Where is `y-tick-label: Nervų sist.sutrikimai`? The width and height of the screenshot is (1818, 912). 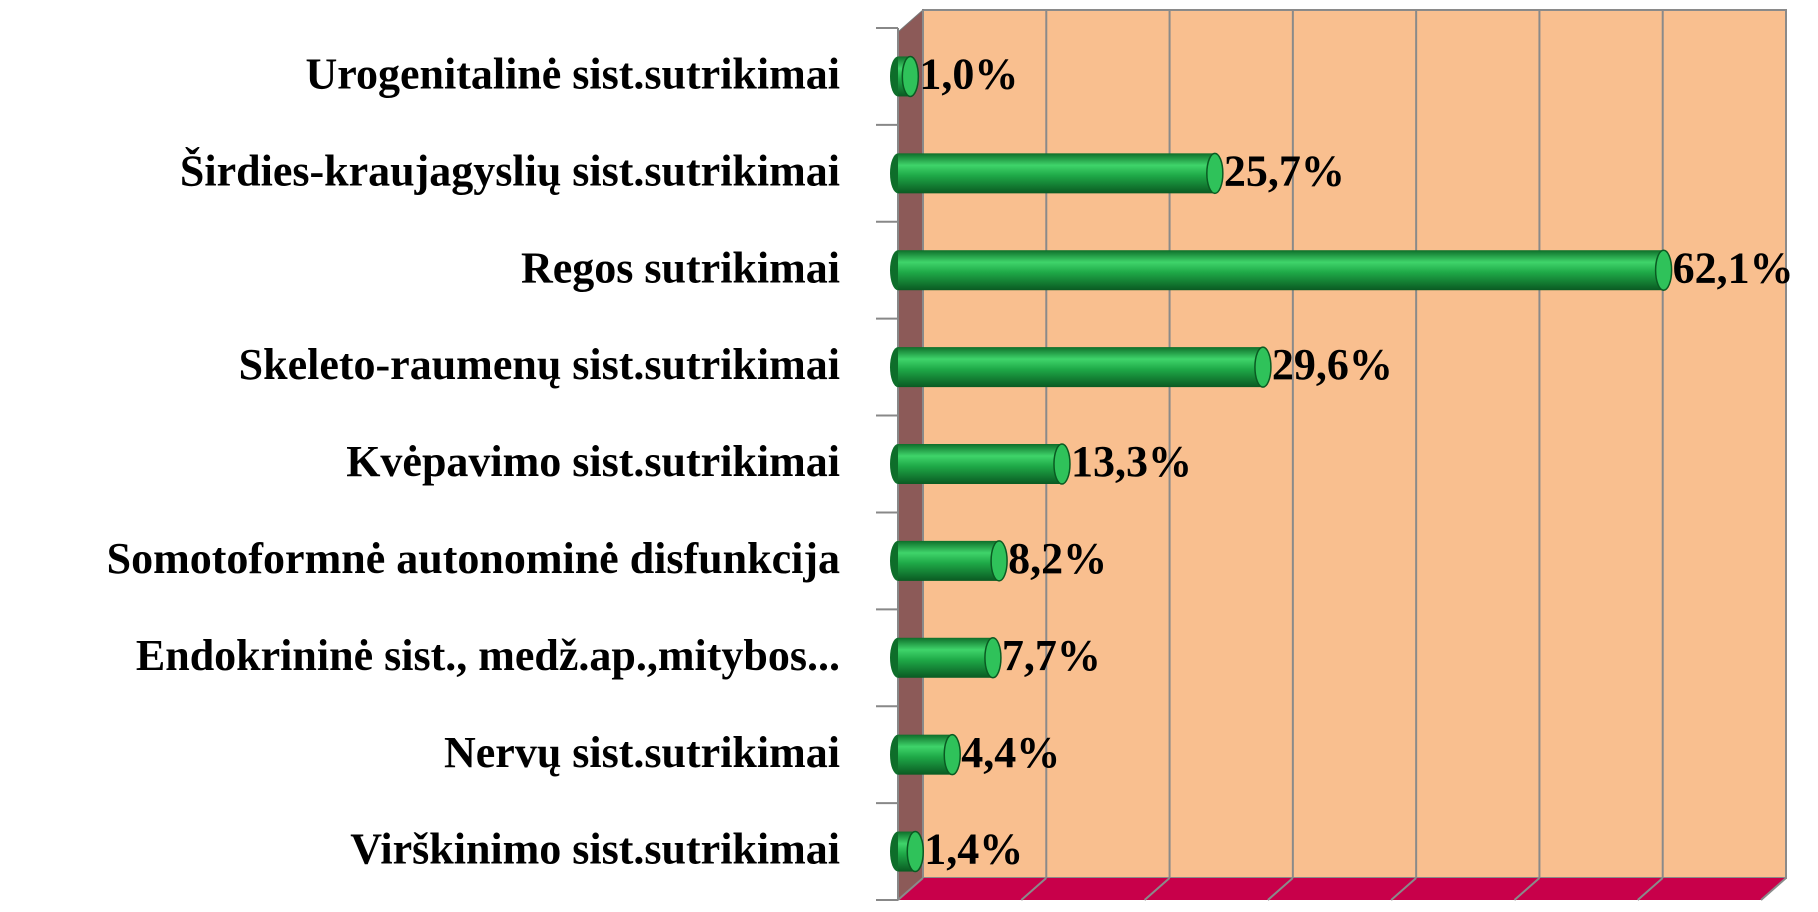 y-tick-label: Nervų sist.sutrikimai is located at coordinates (642, 752).